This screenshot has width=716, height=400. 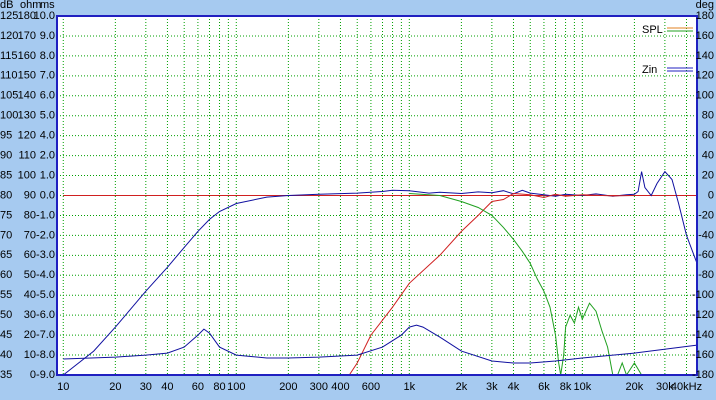 I want to click on db-tick-label: 65, so click(x=6, y=255).